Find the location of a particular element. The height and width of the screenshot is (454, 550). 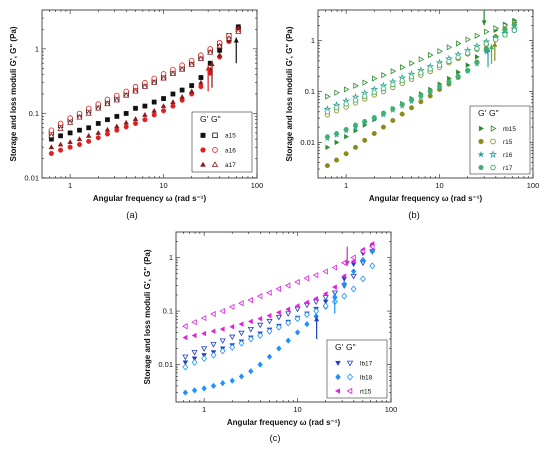

legend-entry-label: lb17 is located at coordinates (366, 363).